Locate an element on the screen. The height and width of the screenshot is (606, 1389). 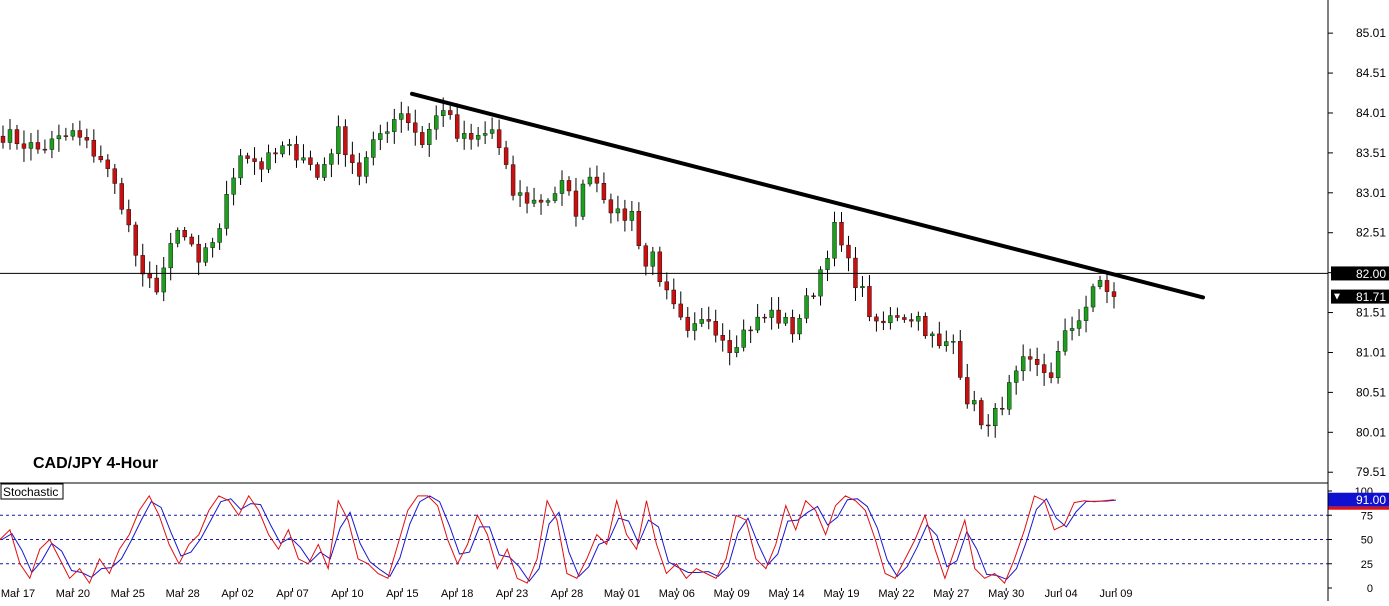
time-tick-label: May 14 is located at coordinates (787, 594).